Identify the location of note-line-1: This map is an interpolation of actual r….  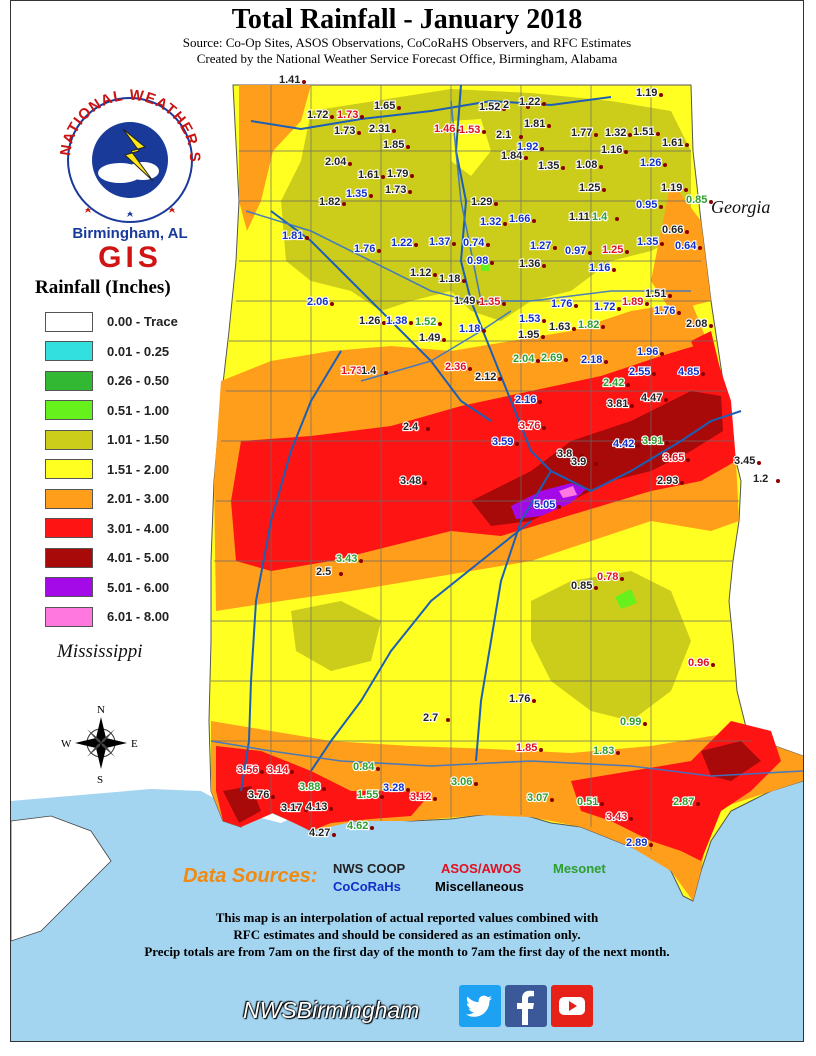
(407, 917).